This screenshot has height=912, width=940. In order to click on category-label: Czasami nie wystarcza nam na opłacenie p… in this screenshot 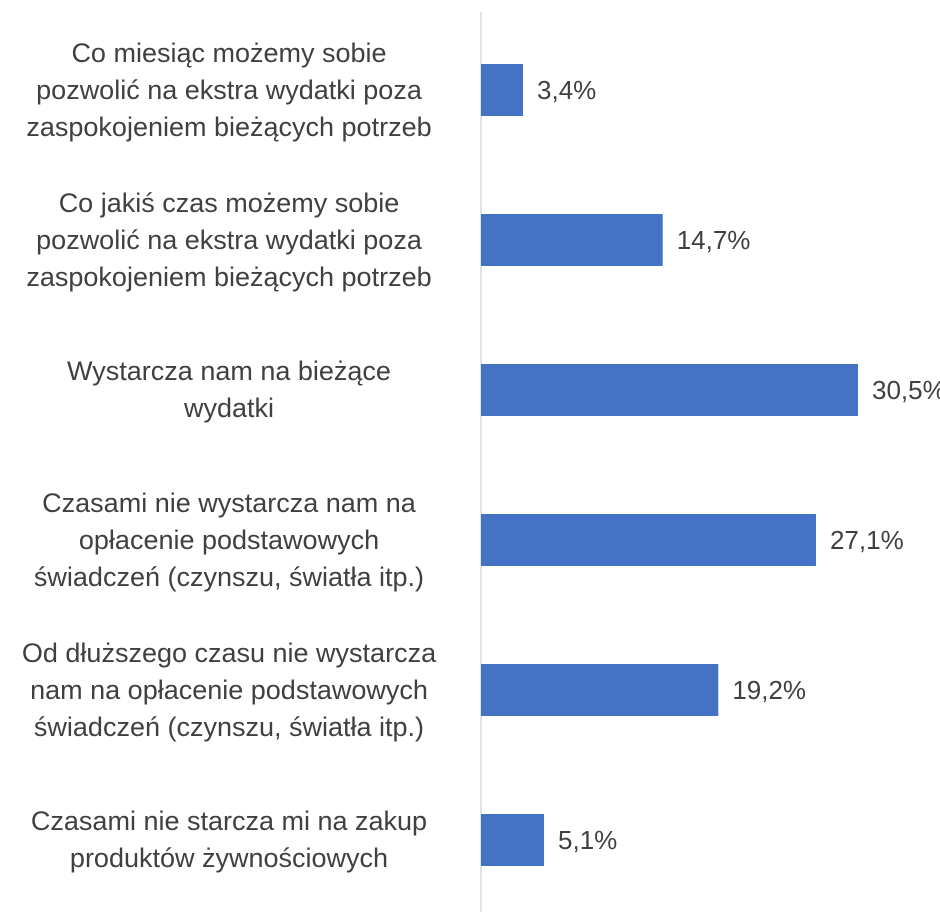, I will do `click(229, 539)`.